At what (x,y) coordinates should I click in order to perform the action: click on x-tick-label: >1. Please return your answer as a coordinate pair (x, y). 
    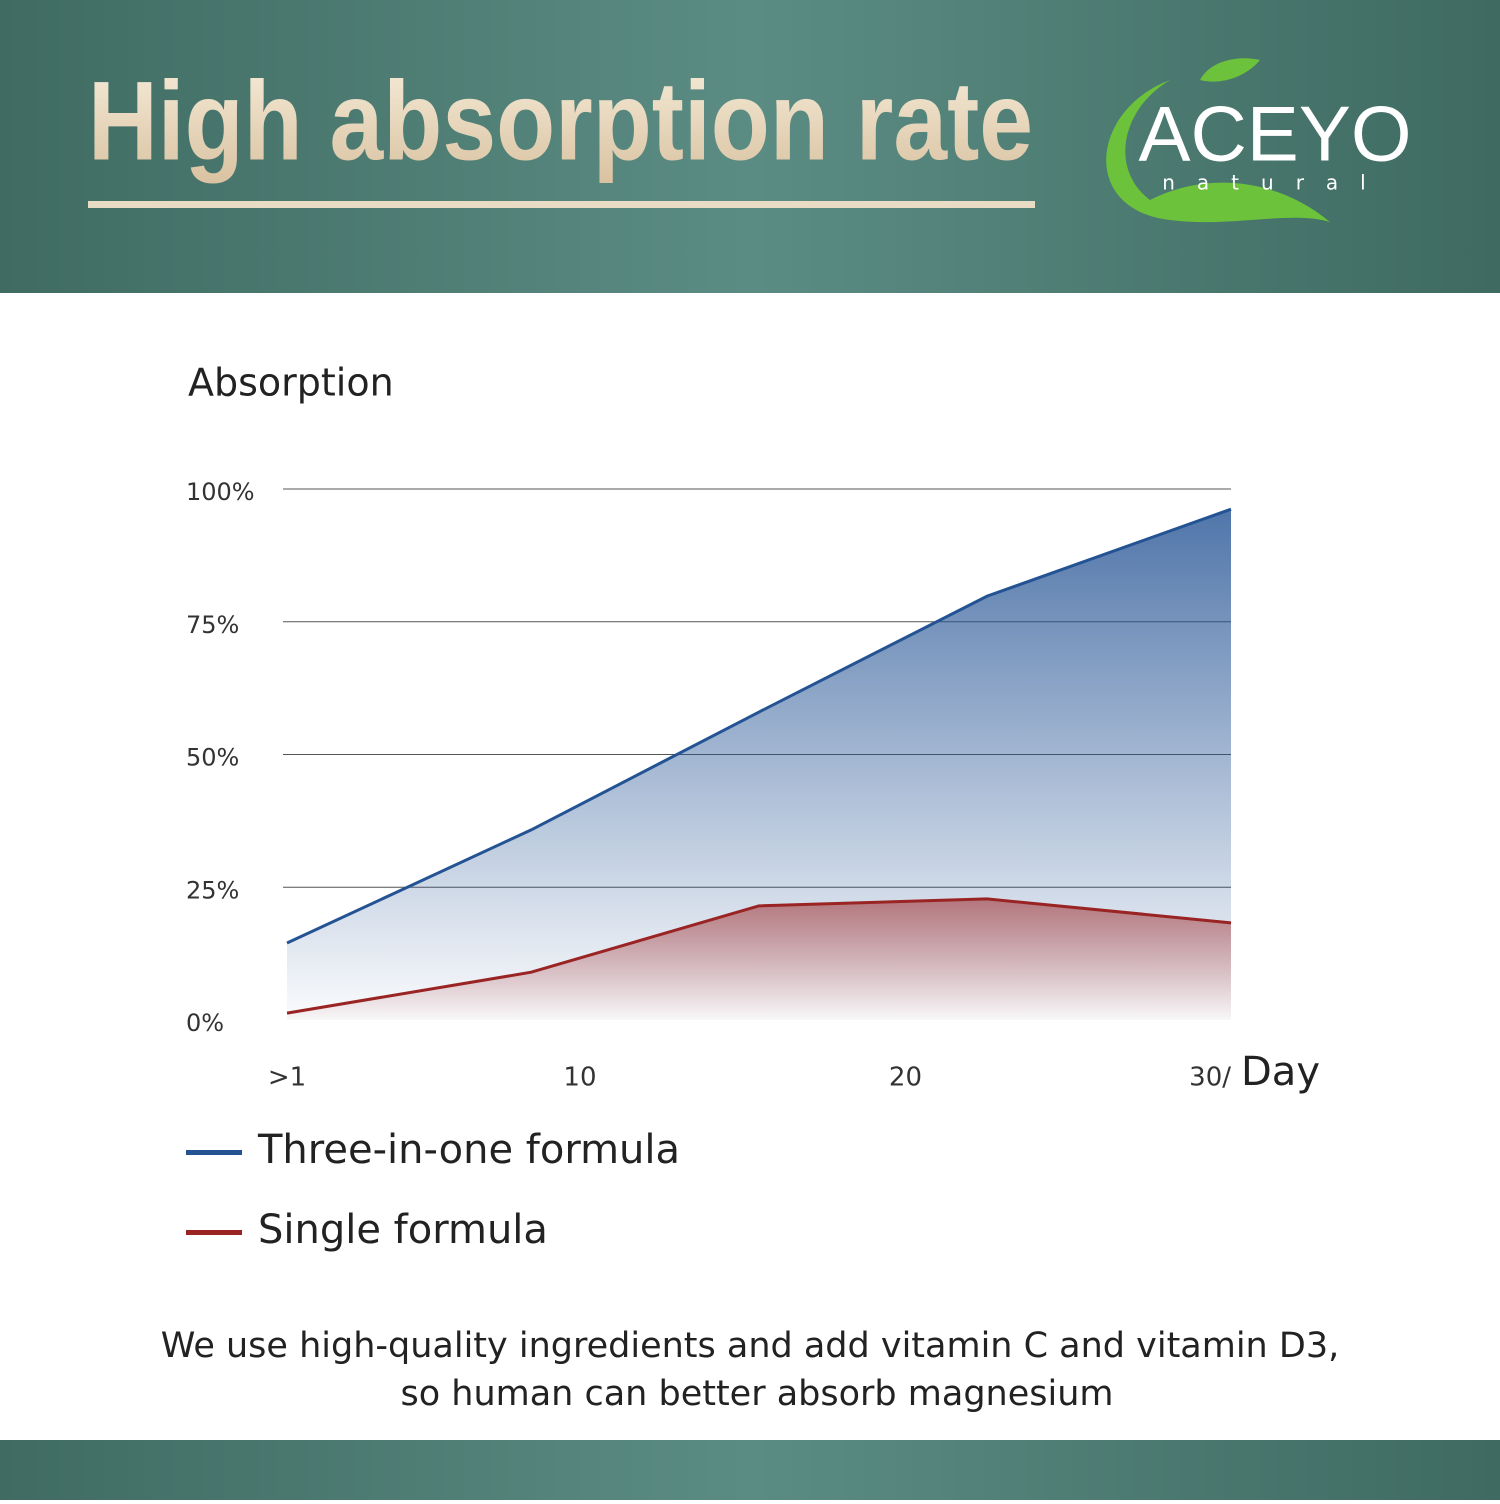
    Looking at the image, I should click on (287, 1078).